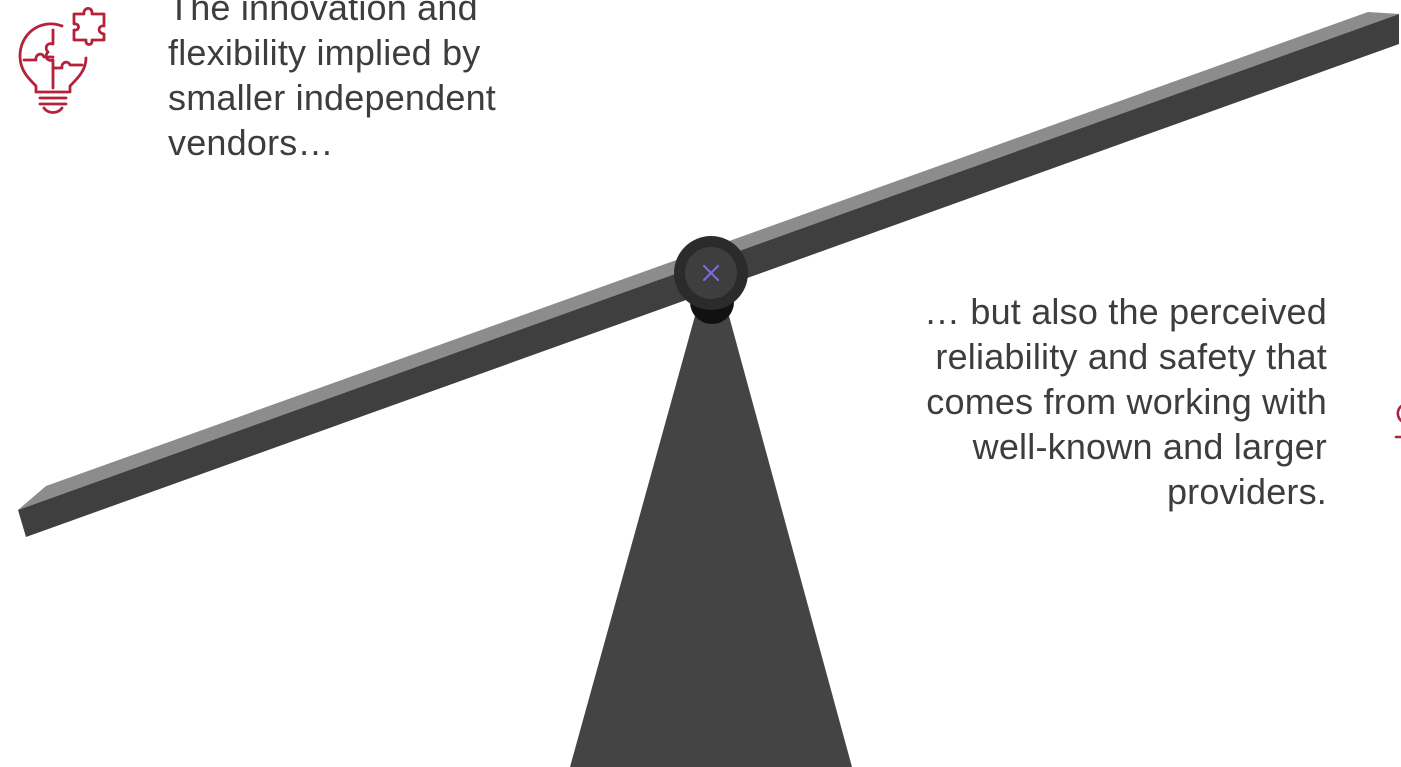 The image size is (1401, 767). Describe the element at coordinates (324, 52) in the screenshot. I see `left-statement-line: flexibility implied by` at that location.